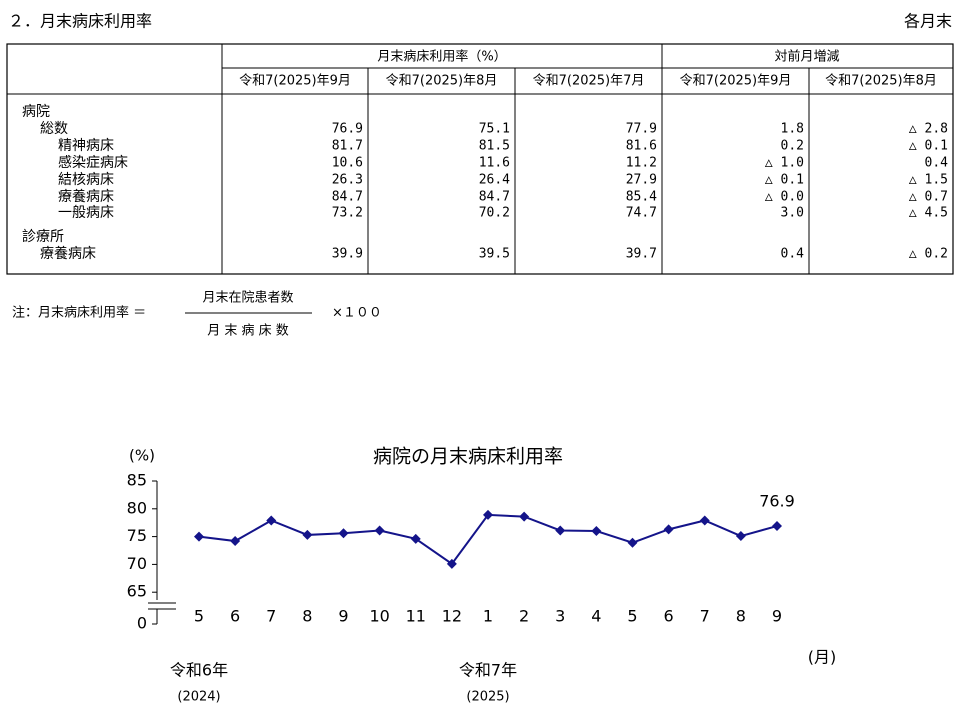  Describe the element at coordinates (488, 616) in the screenshot. I see `x-tick-label: 1` at that location.